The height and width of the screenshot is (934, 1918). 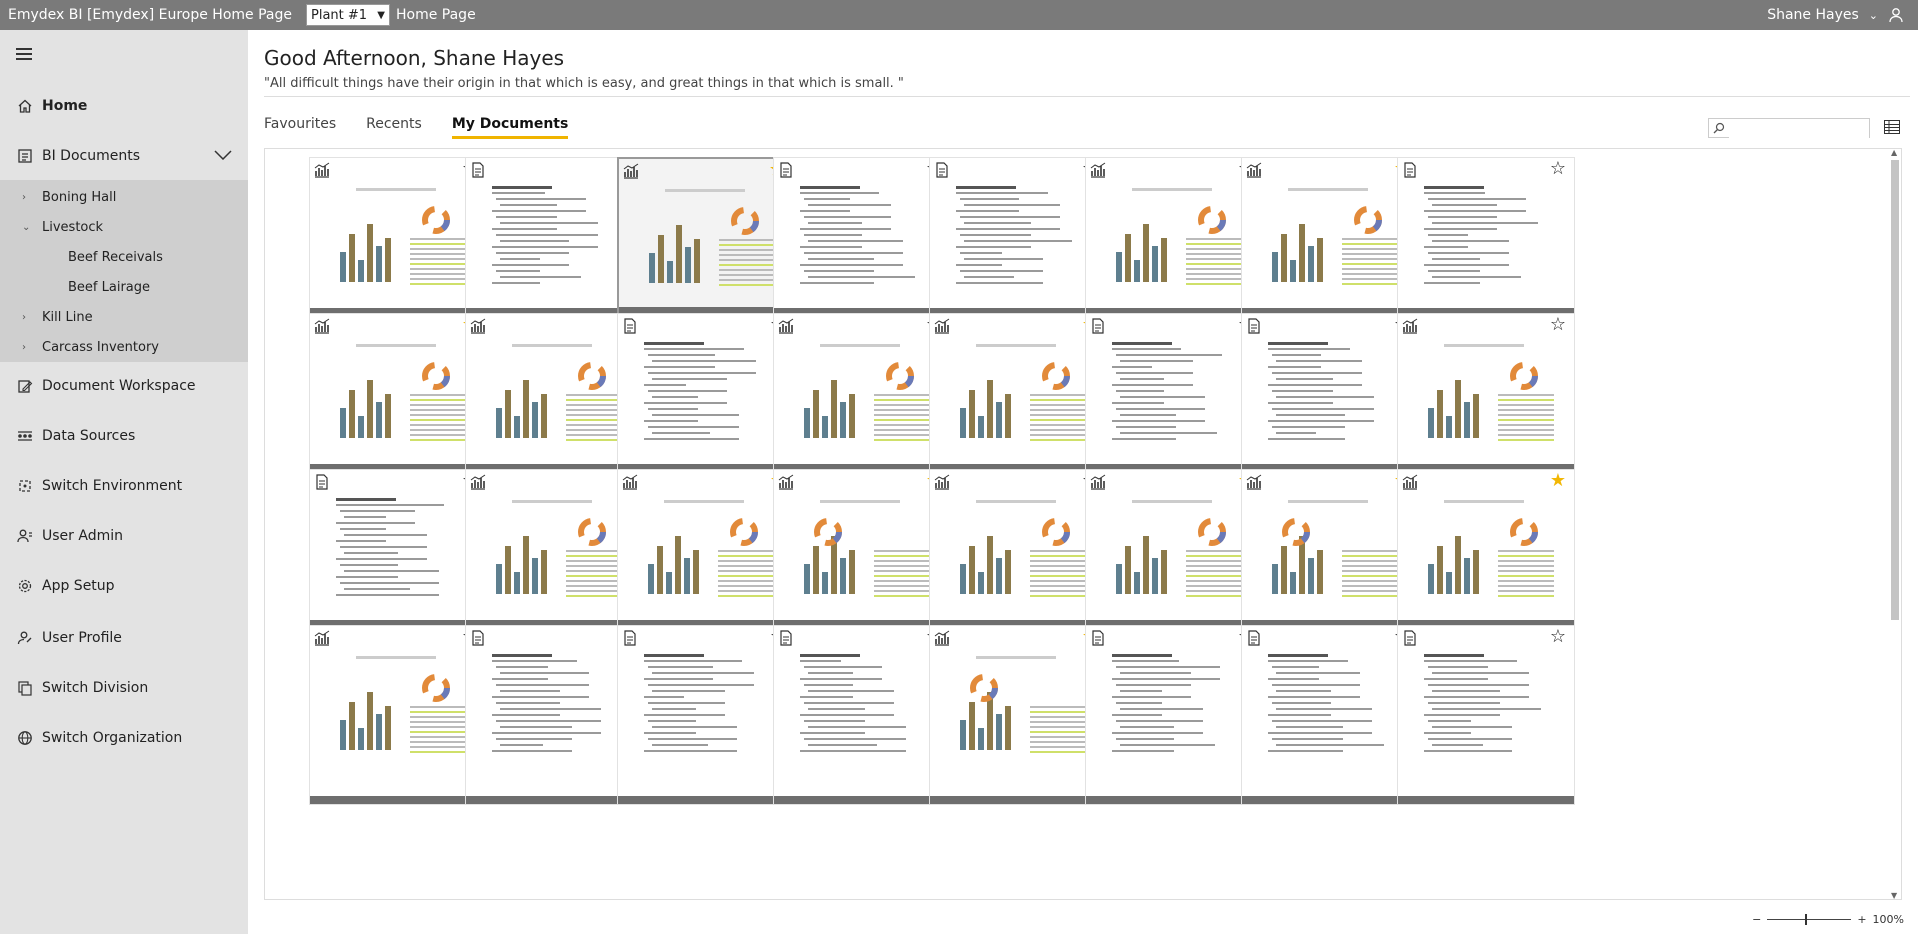 What do you see at coordinates (862, 559) in the screenshot?
I see `document-card: ★Detained Animals` at bounding box center [862, 559].